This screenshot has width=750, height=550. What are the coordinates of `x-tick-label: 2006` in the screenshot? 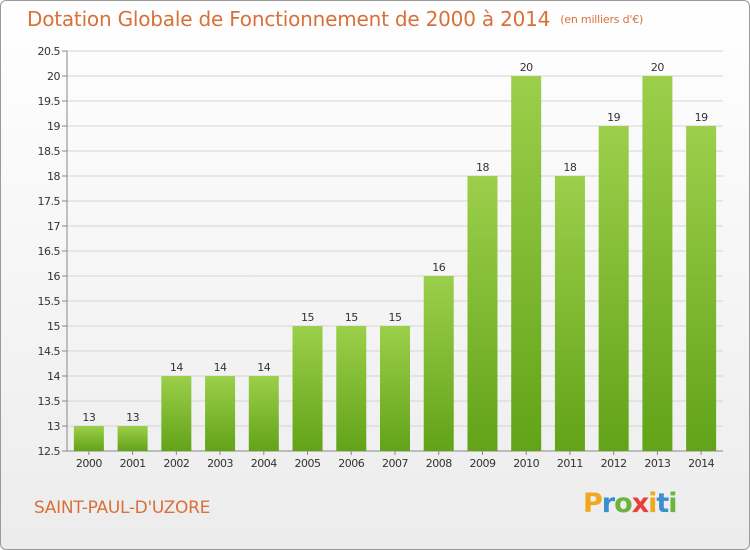 It's located at (351, 463).